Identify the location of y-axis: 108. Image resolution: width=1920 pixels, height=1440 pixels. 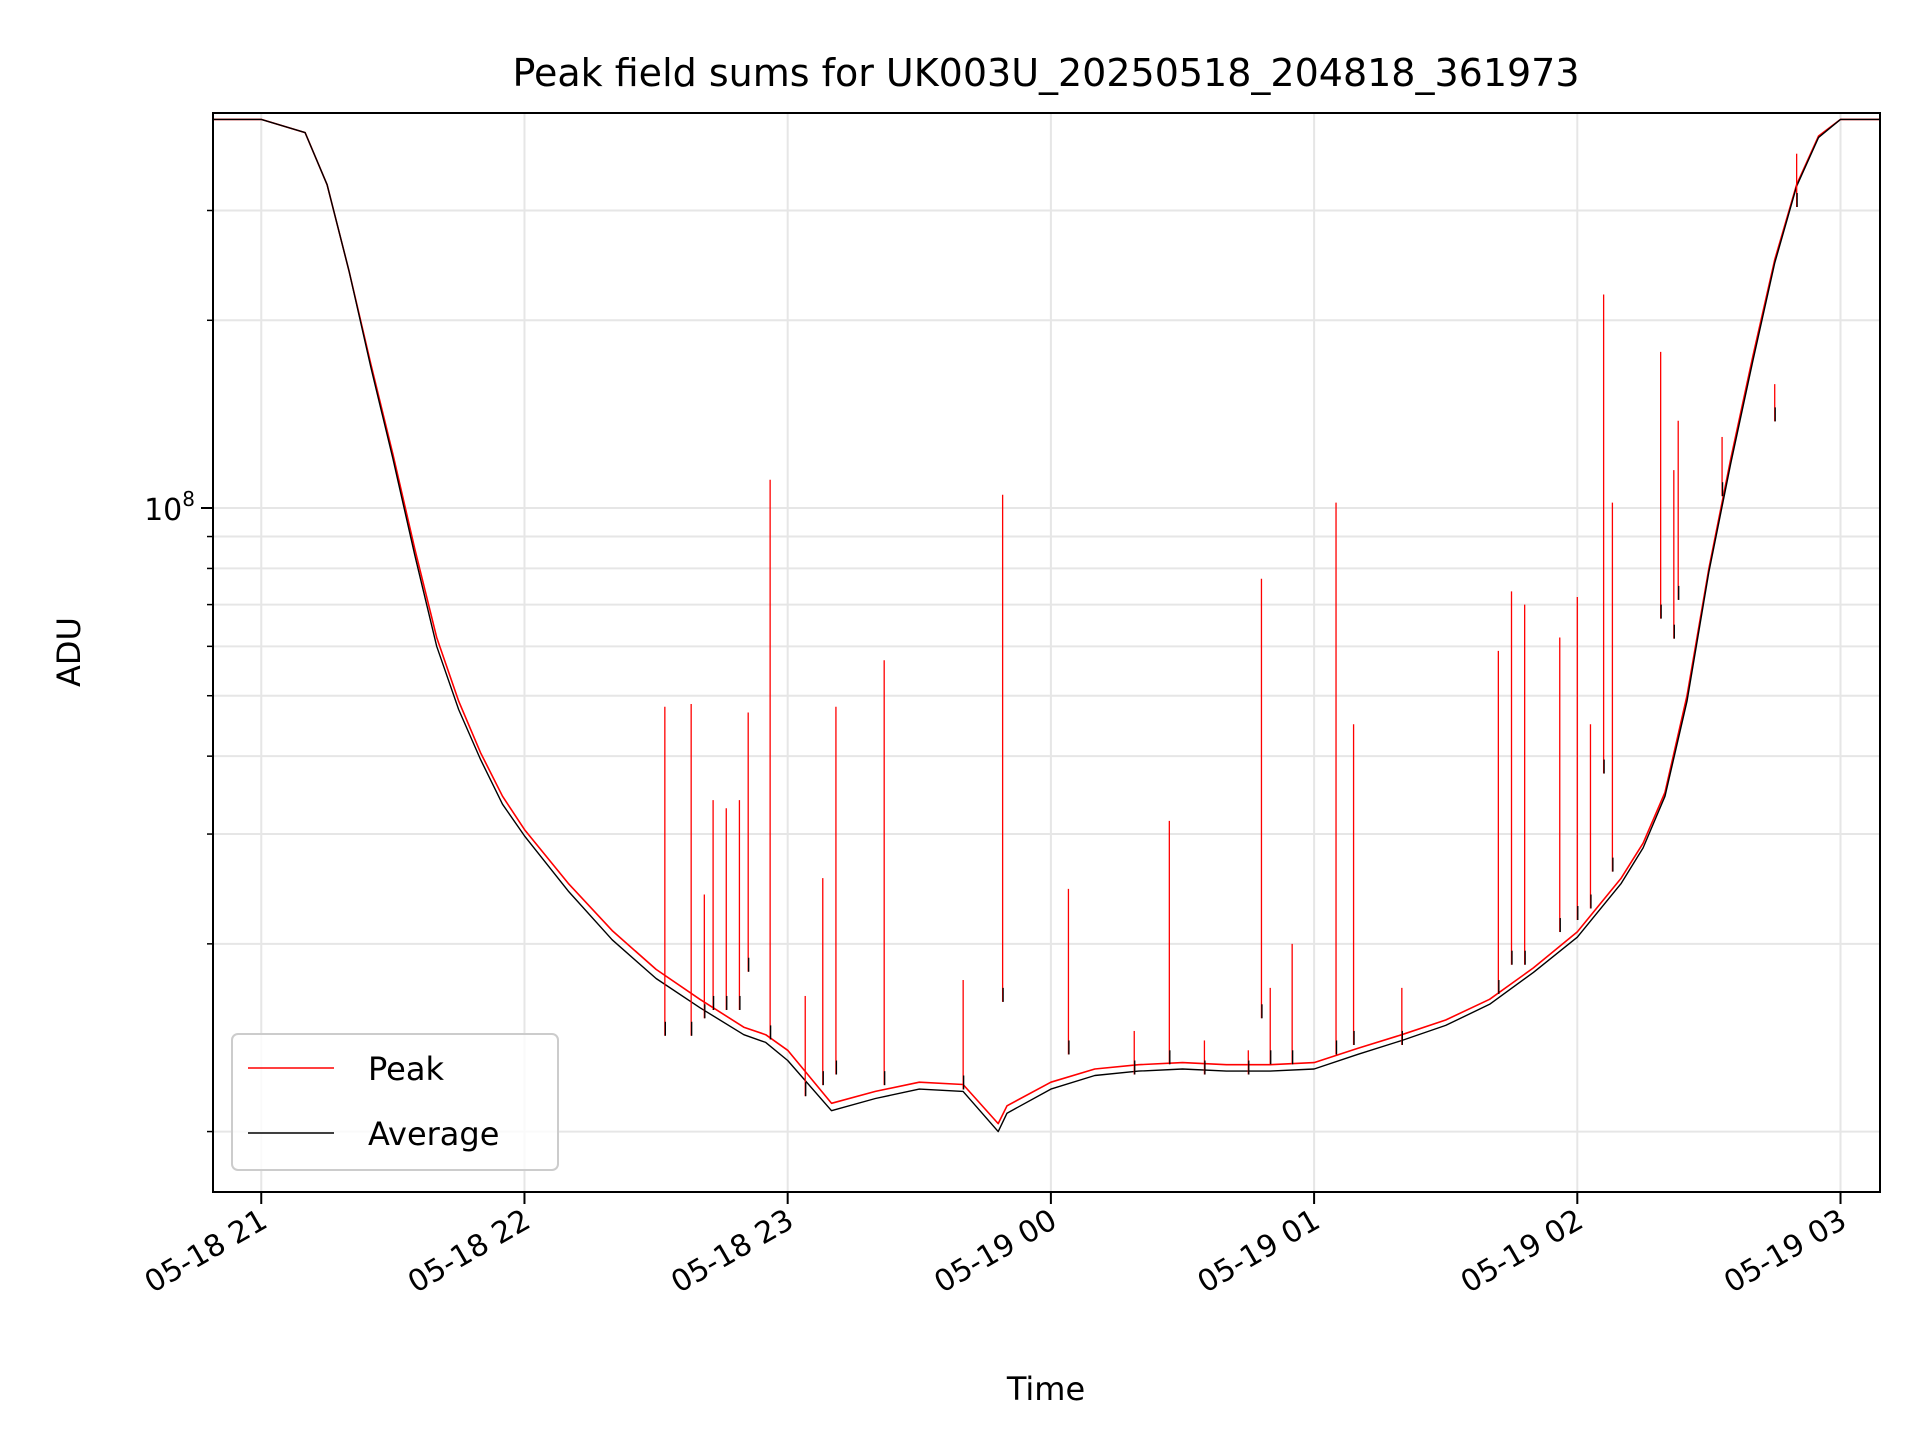
(178, 671).